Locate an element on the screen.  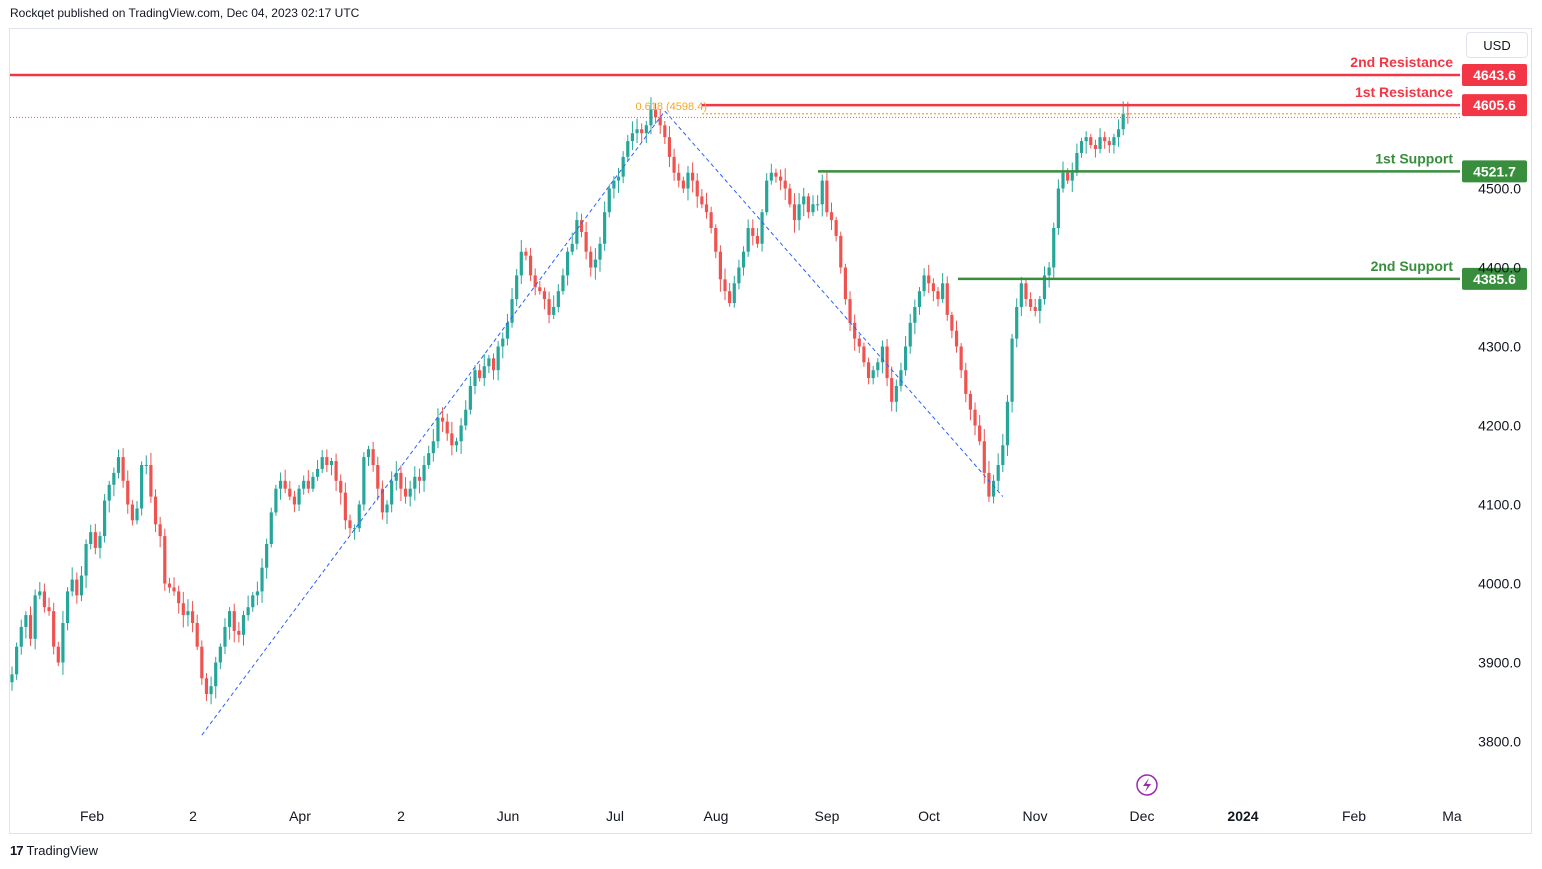
price-axis-tick: 3800.0 is located at coordinates (1499, 742).